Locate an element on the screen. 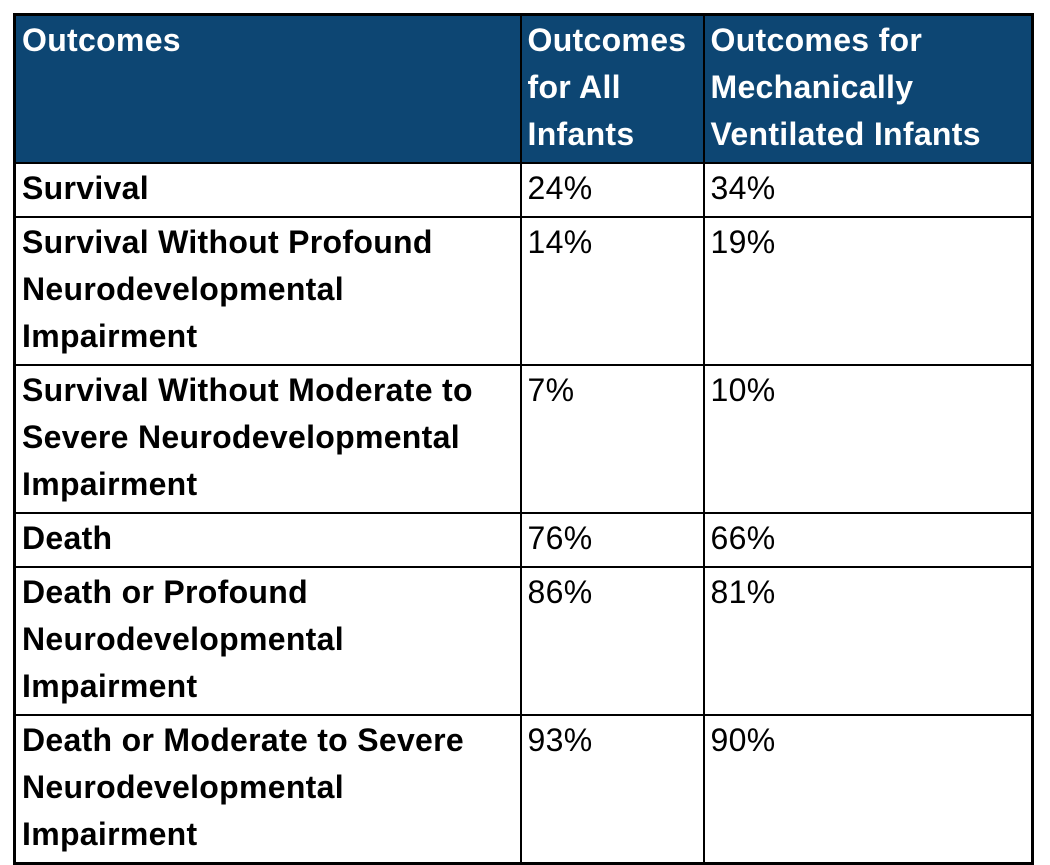  all-infants-value: 76% is located at coordinates (612, 540).